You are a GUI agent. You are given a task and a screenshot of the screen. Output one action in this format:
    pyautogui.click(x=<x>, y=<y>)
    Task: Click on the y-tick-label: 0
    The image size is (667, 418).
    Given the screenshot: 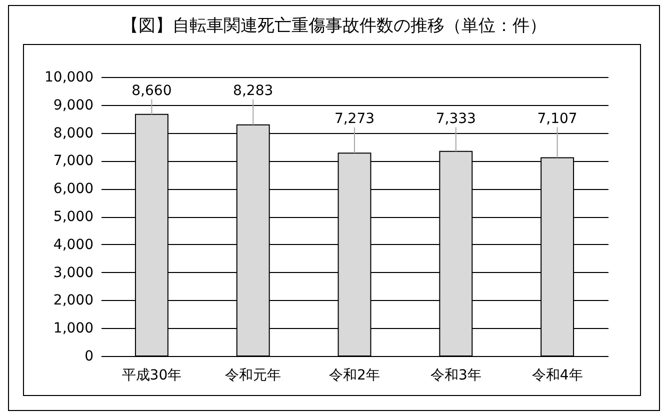 What is the action you would take?
    pyautogui.click(x=89, y=356)
    